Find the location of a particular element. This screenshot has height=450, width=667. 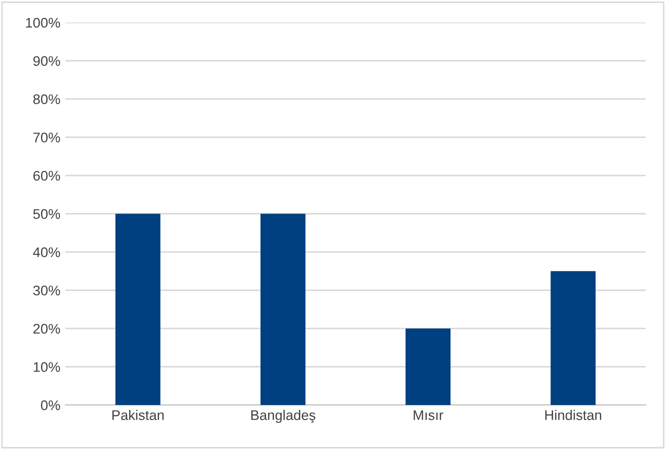

y-tick-label: 30% is located at coordinates (46, 291).